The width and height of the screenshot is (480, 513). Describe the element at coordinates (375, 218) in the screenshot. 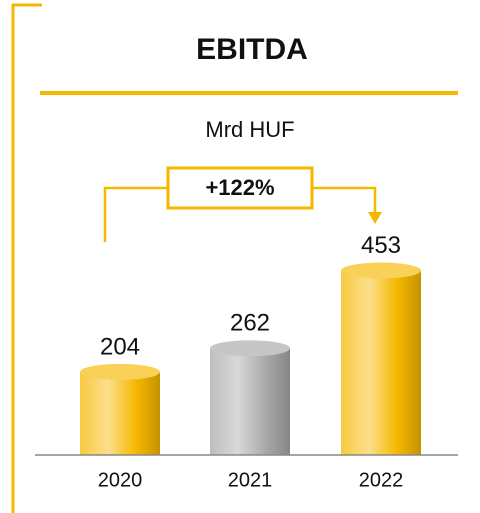

I see `arrow-head` at that location.